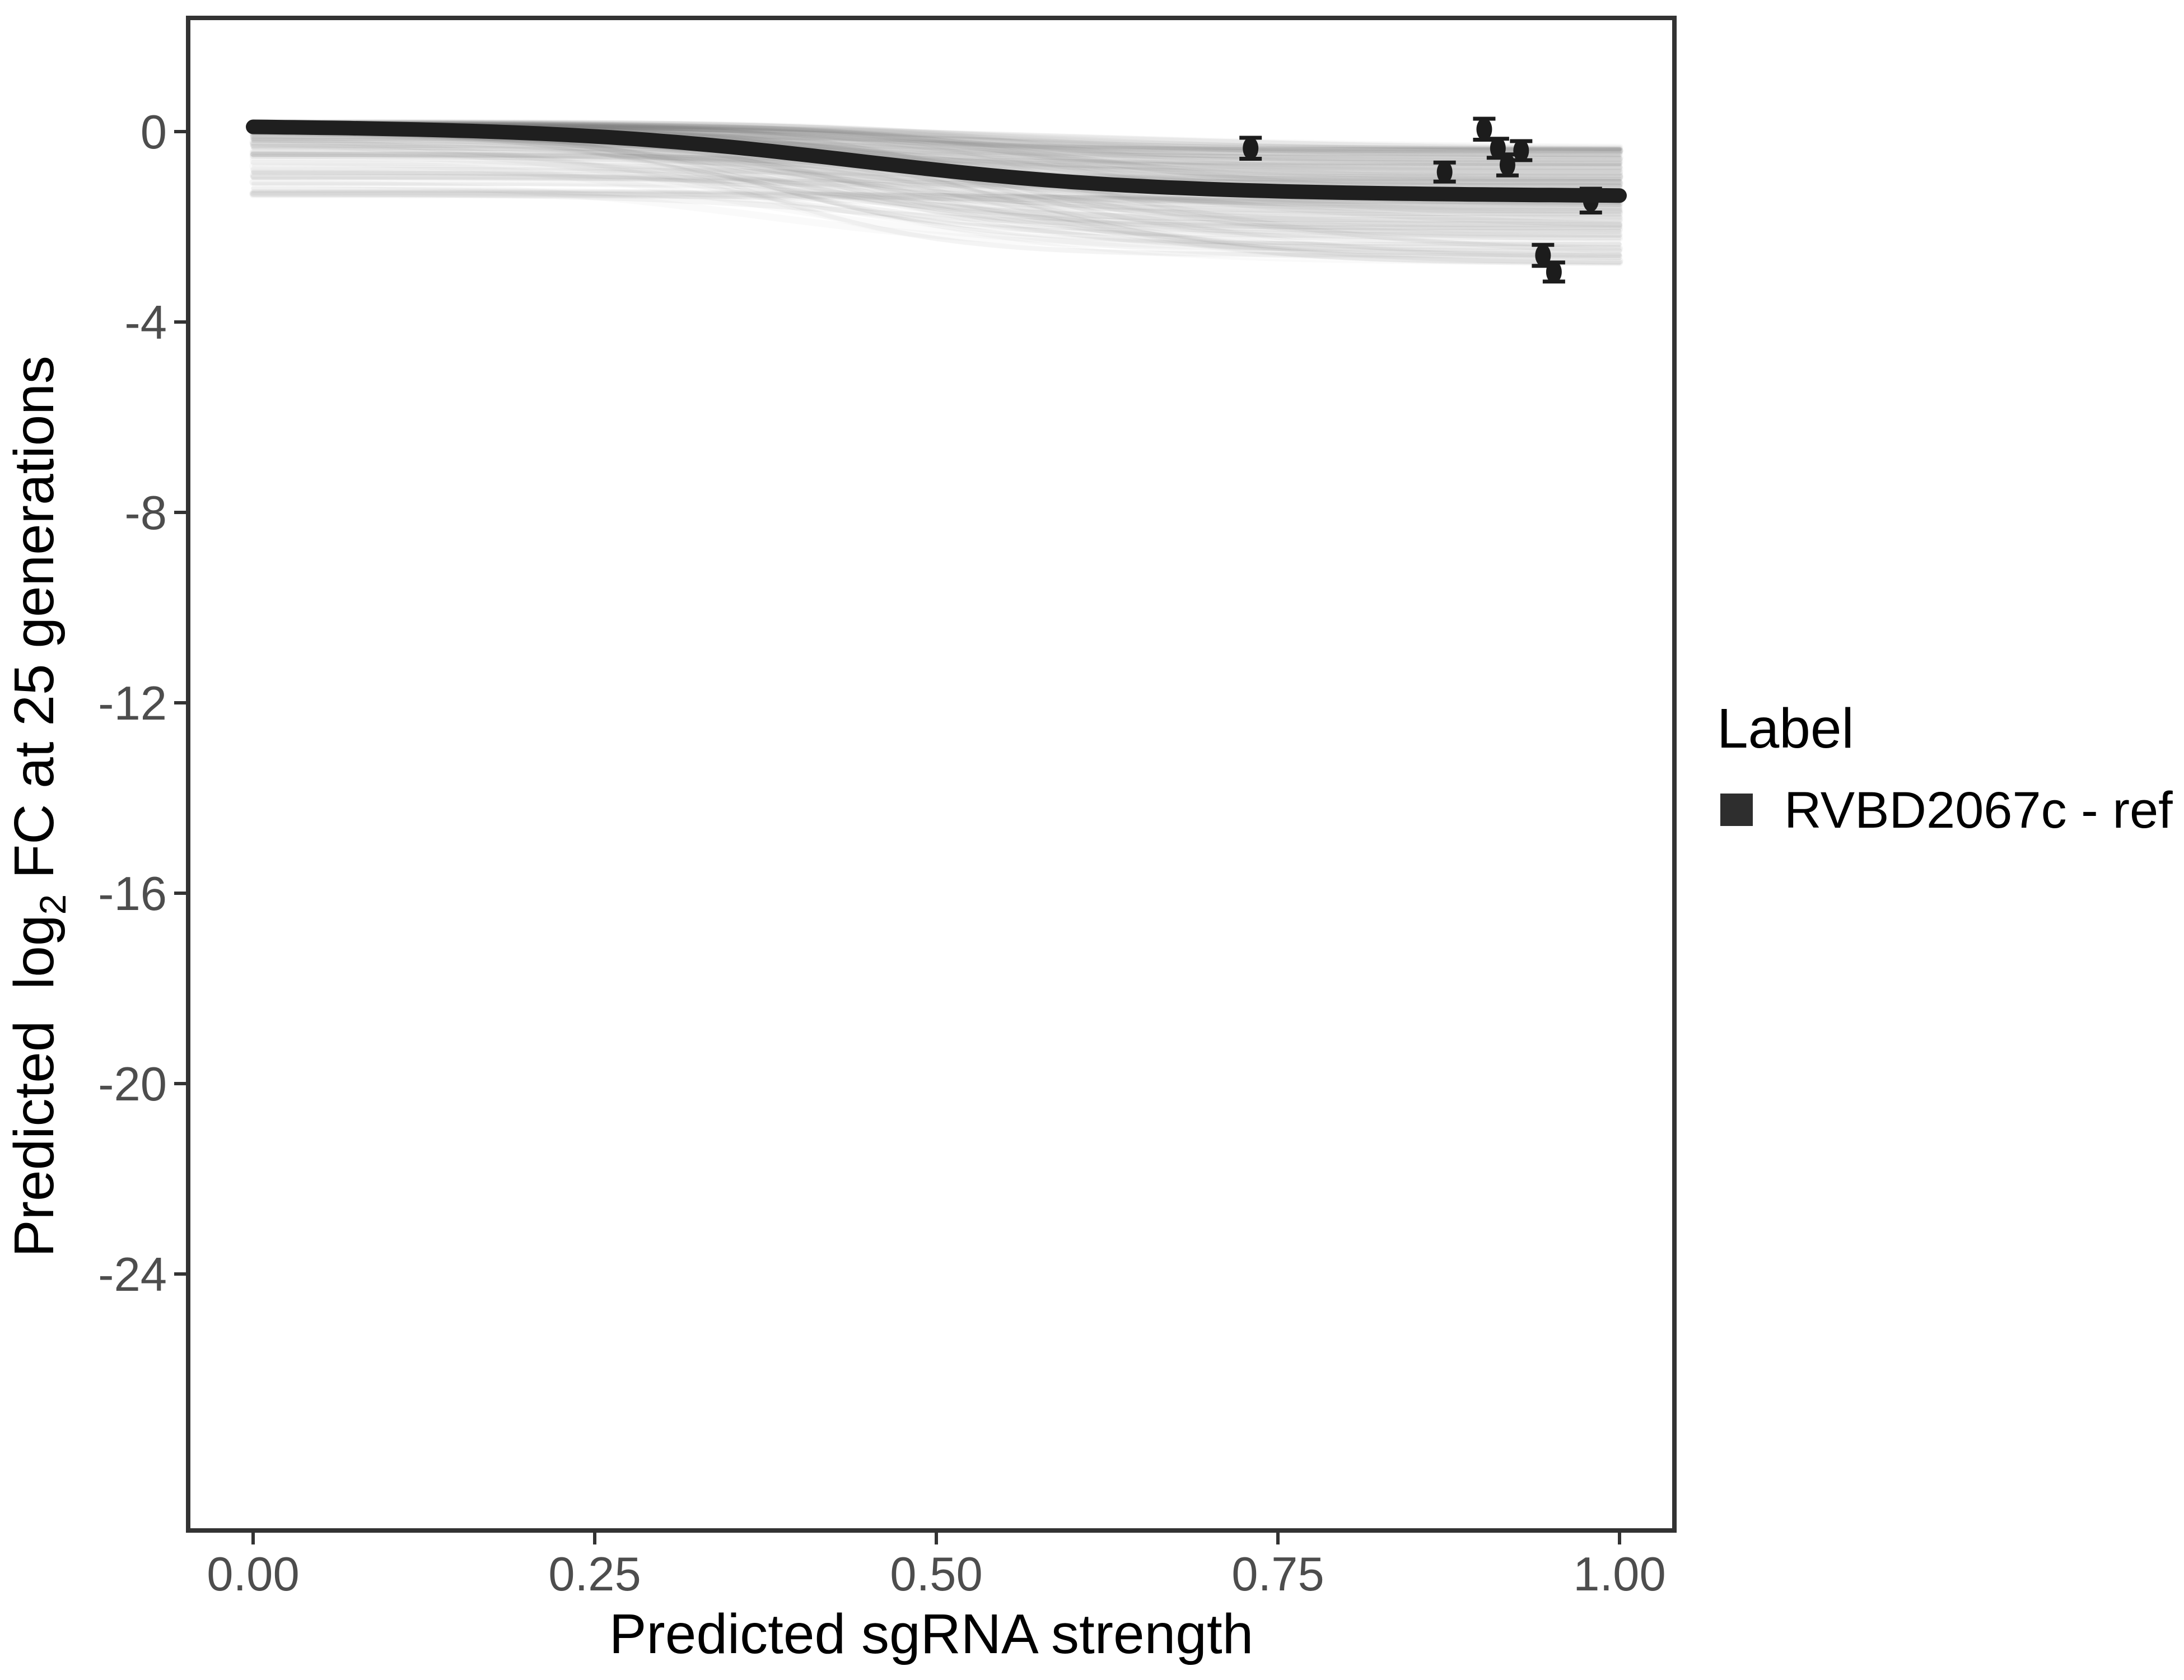 The image size is (2184, 1680). What do you see at coordinates (936, 1575) in the screenshot?
I see `x-tick-label: 0.50` at bounding box center [936, 1575].